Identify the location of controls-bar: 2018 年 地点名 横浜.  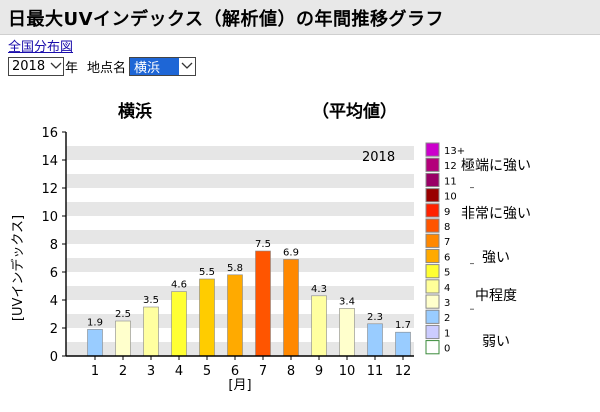
(102, 66).